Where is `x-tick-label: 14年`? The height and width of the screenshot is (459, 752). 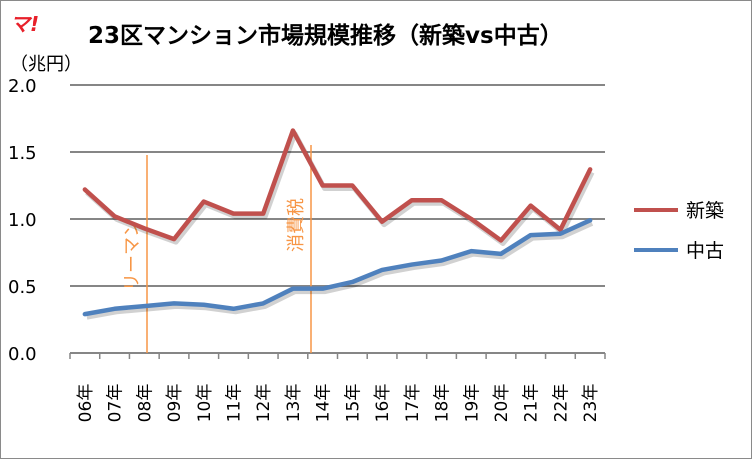 x-tick-label: 14年 is located at coordinates (324, 403).